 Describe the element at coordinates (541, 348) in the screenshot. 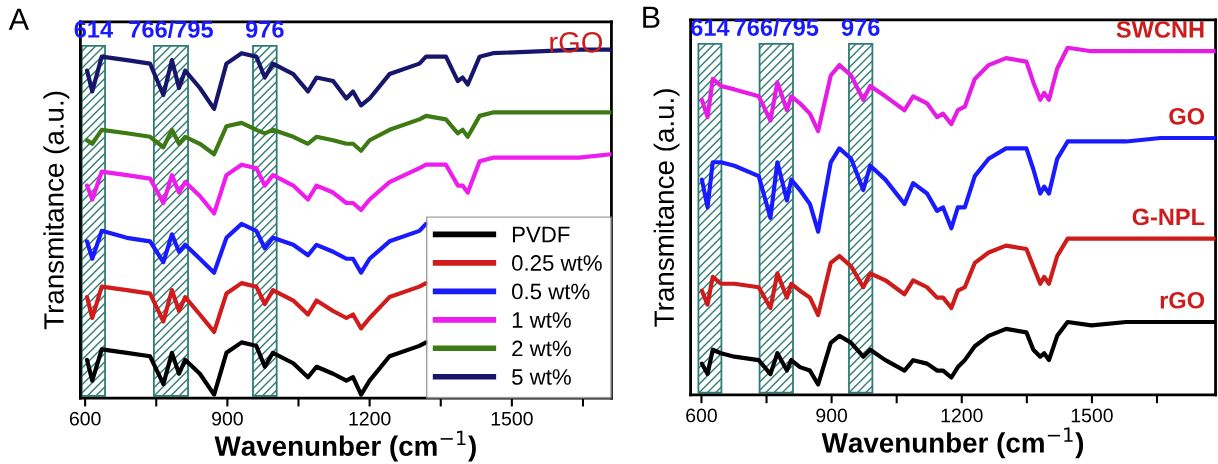

I see `legend-label: 2 wt%` at that location.